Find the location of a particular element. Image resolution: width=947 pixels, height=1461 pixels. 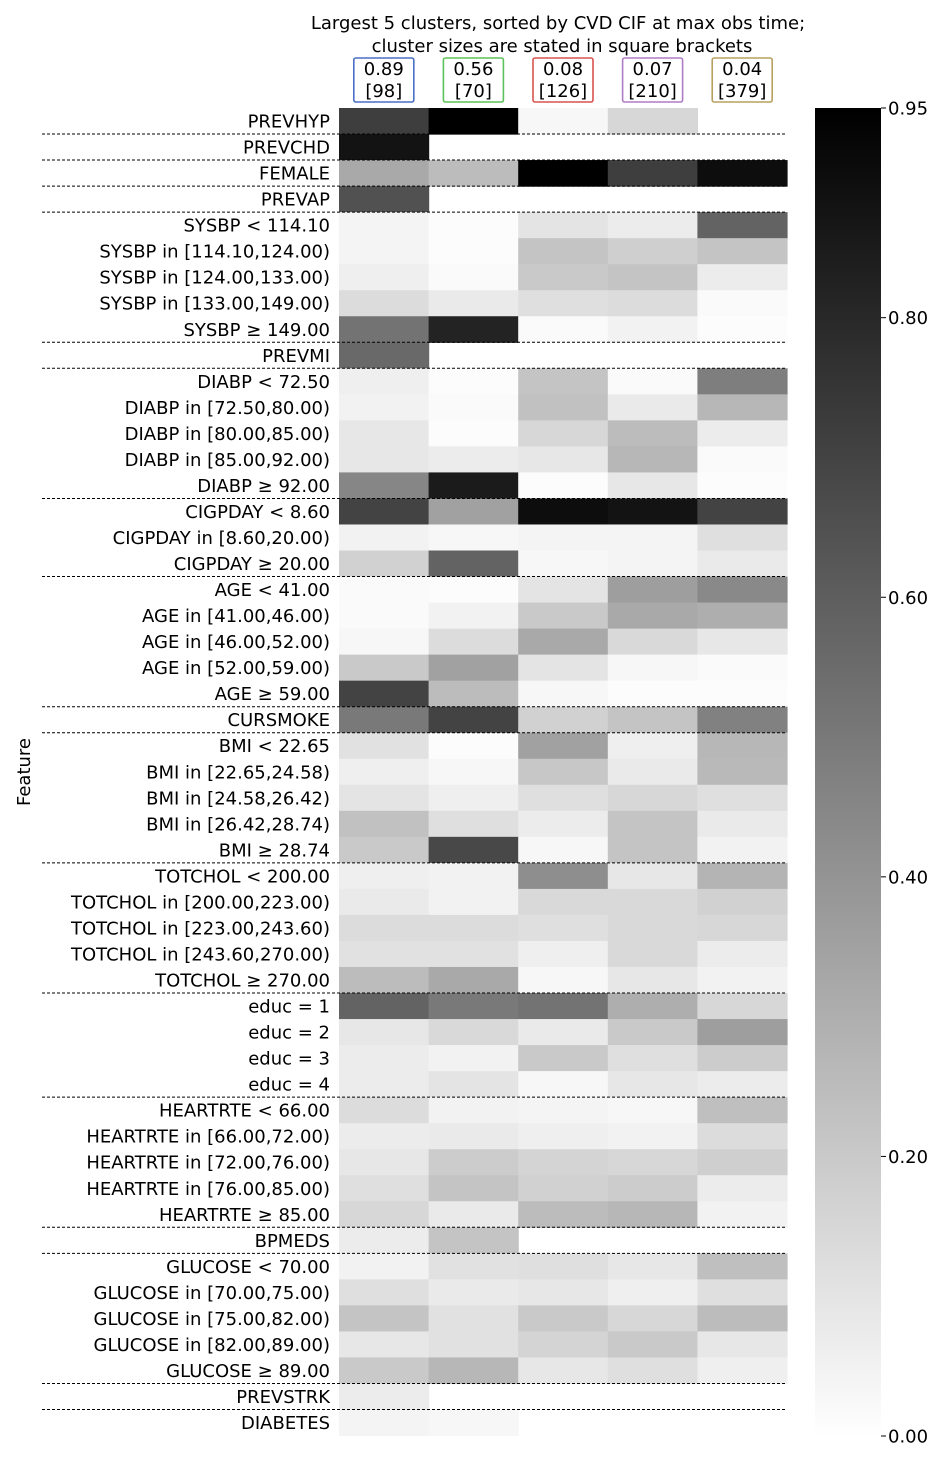

row-label: AGE ≥ 59.00 is located at coordinates (272, 694).